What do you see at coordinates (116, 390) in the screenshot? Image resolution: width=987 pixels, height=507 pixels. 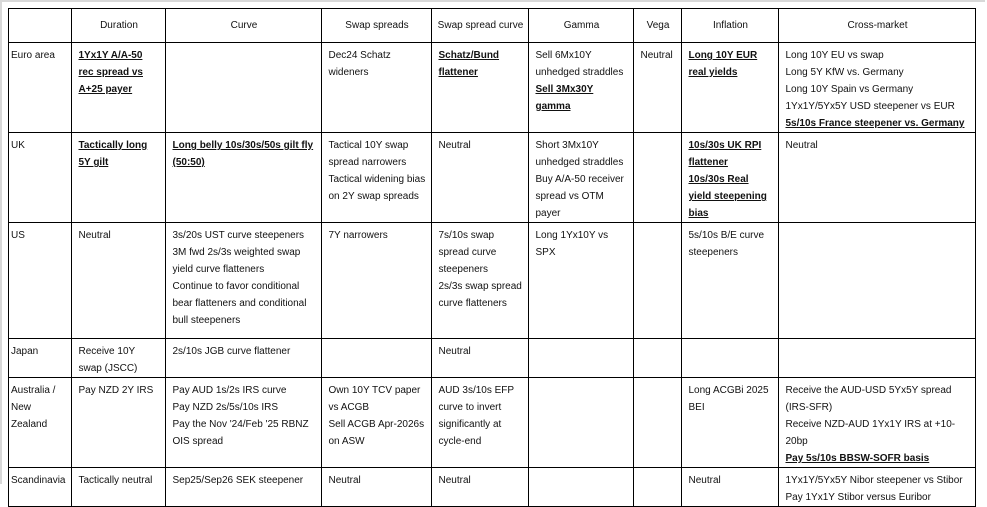 I see `trade-idea: Pay NZD 2Y IRS` at bounding box center [116, 390].